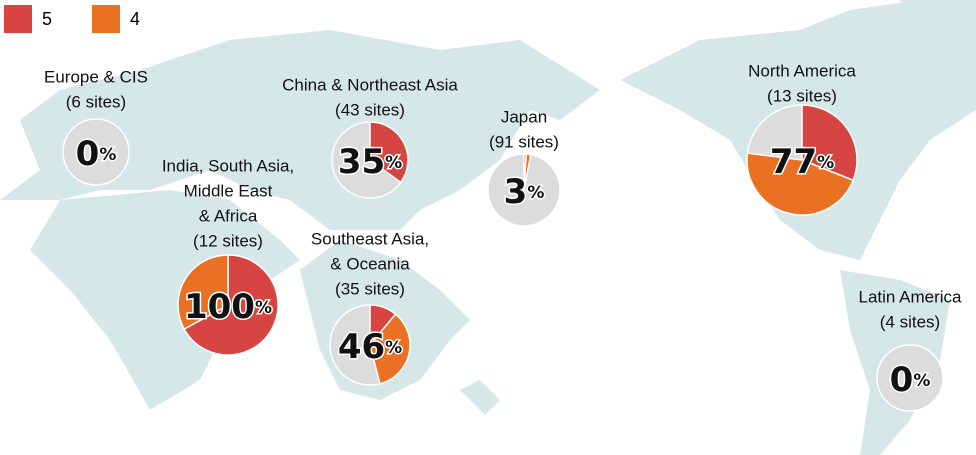 This screenshot has height=455, width=976. What do you see at coordinates (910, 321) in the screenshot?
I see `region-sites: (4 sites)` at bounding box center [910, 321].